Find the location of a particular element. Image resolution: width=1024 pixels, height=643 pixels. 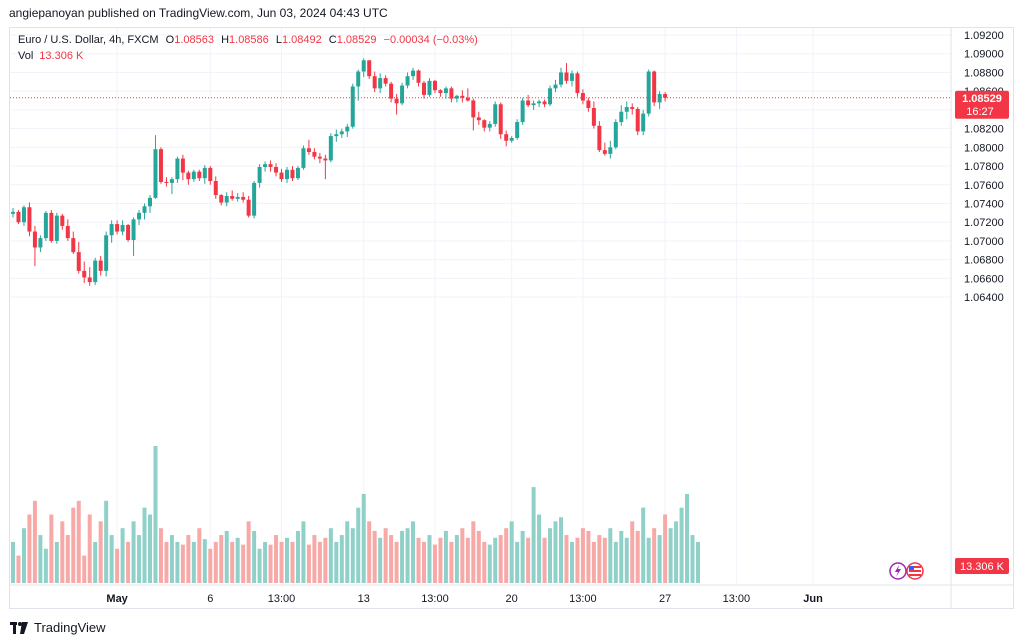

low-value: 1.08492 is located at coordinates (301, 40).